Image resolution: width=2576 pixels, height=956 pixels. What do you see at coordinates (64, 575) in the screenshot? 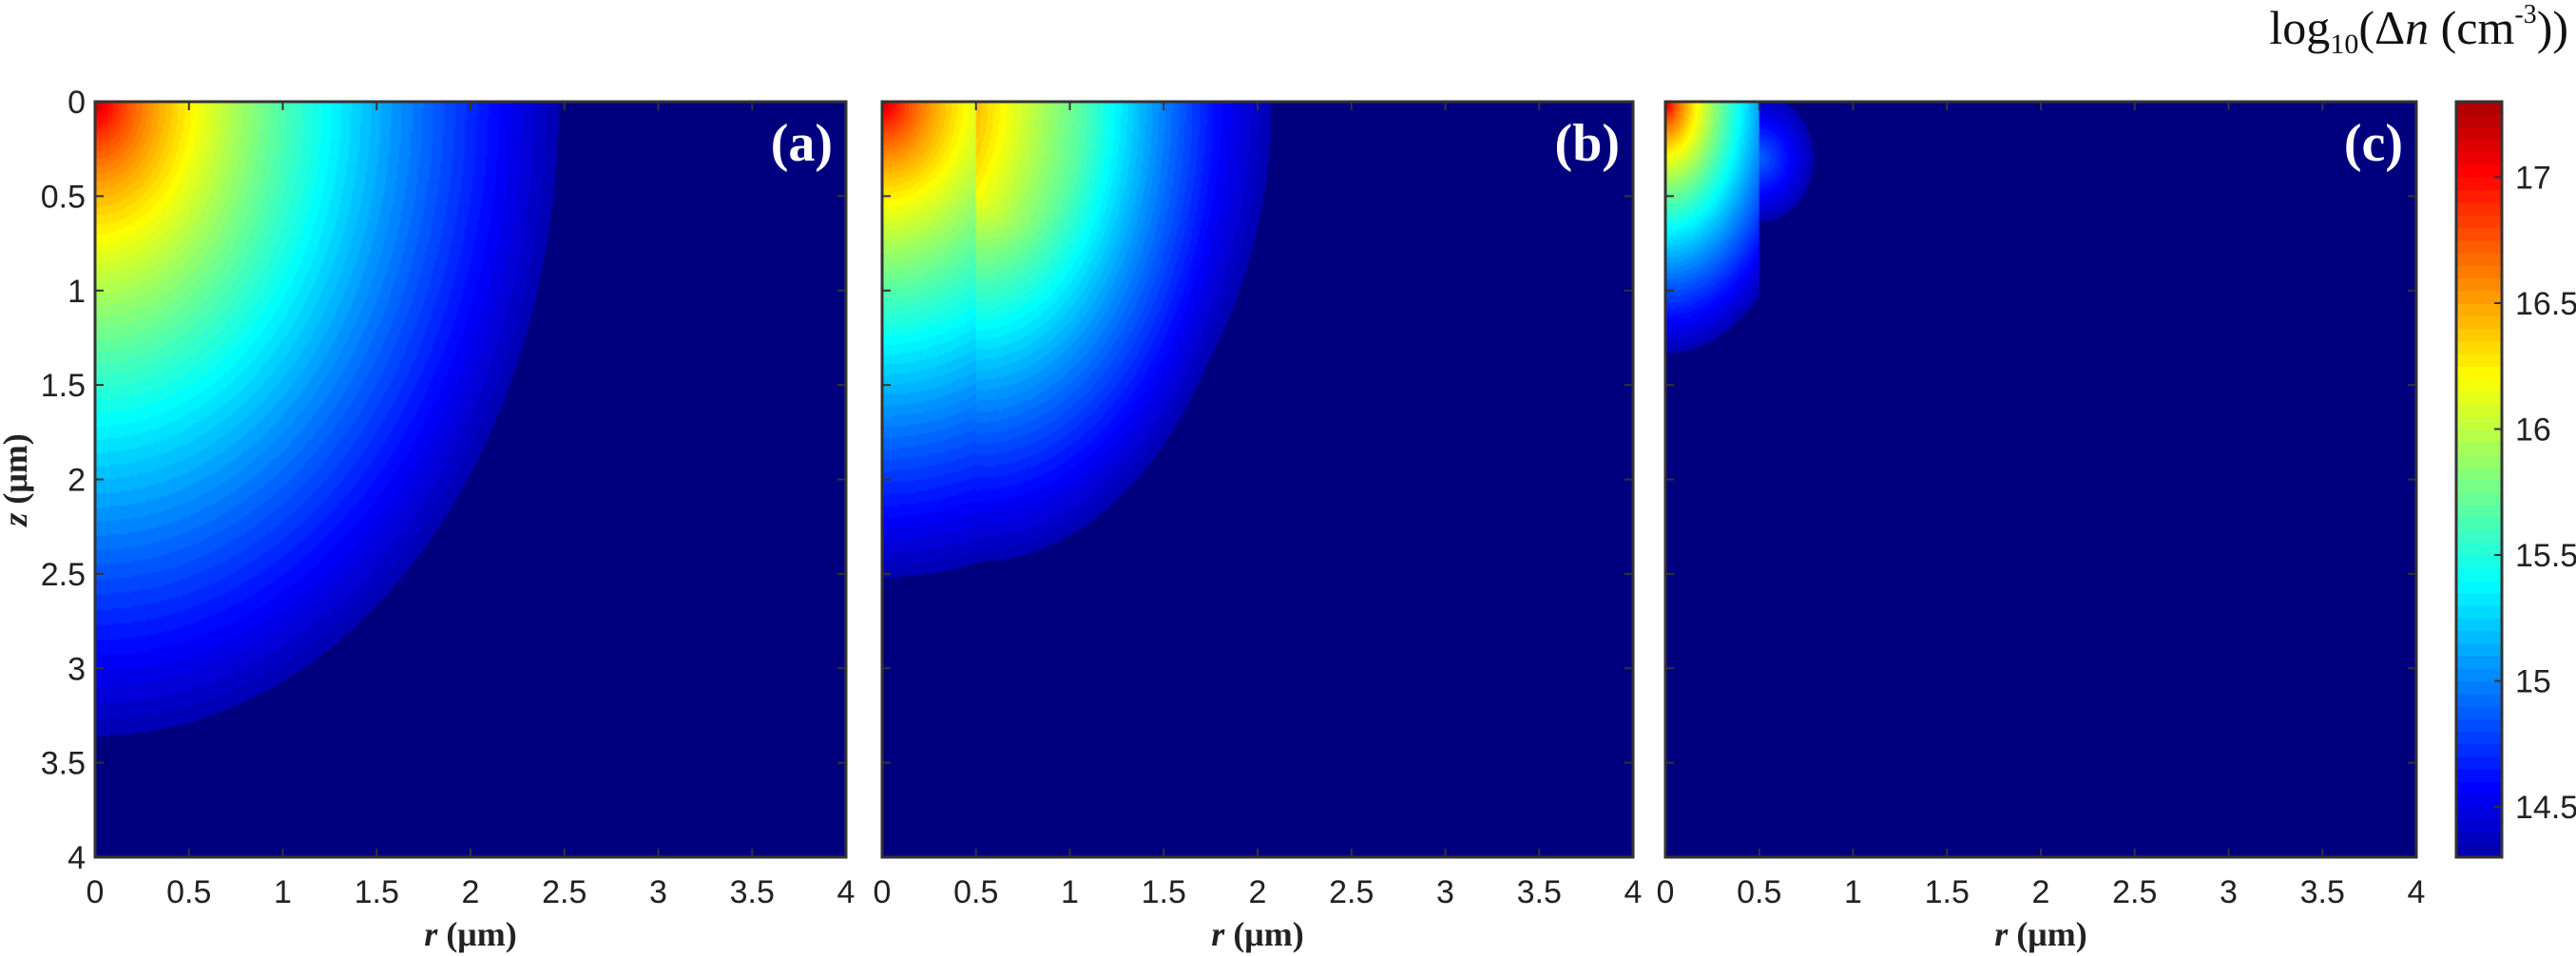
I see `y-tick-label: 2.5` at bounding box center [64, 575].